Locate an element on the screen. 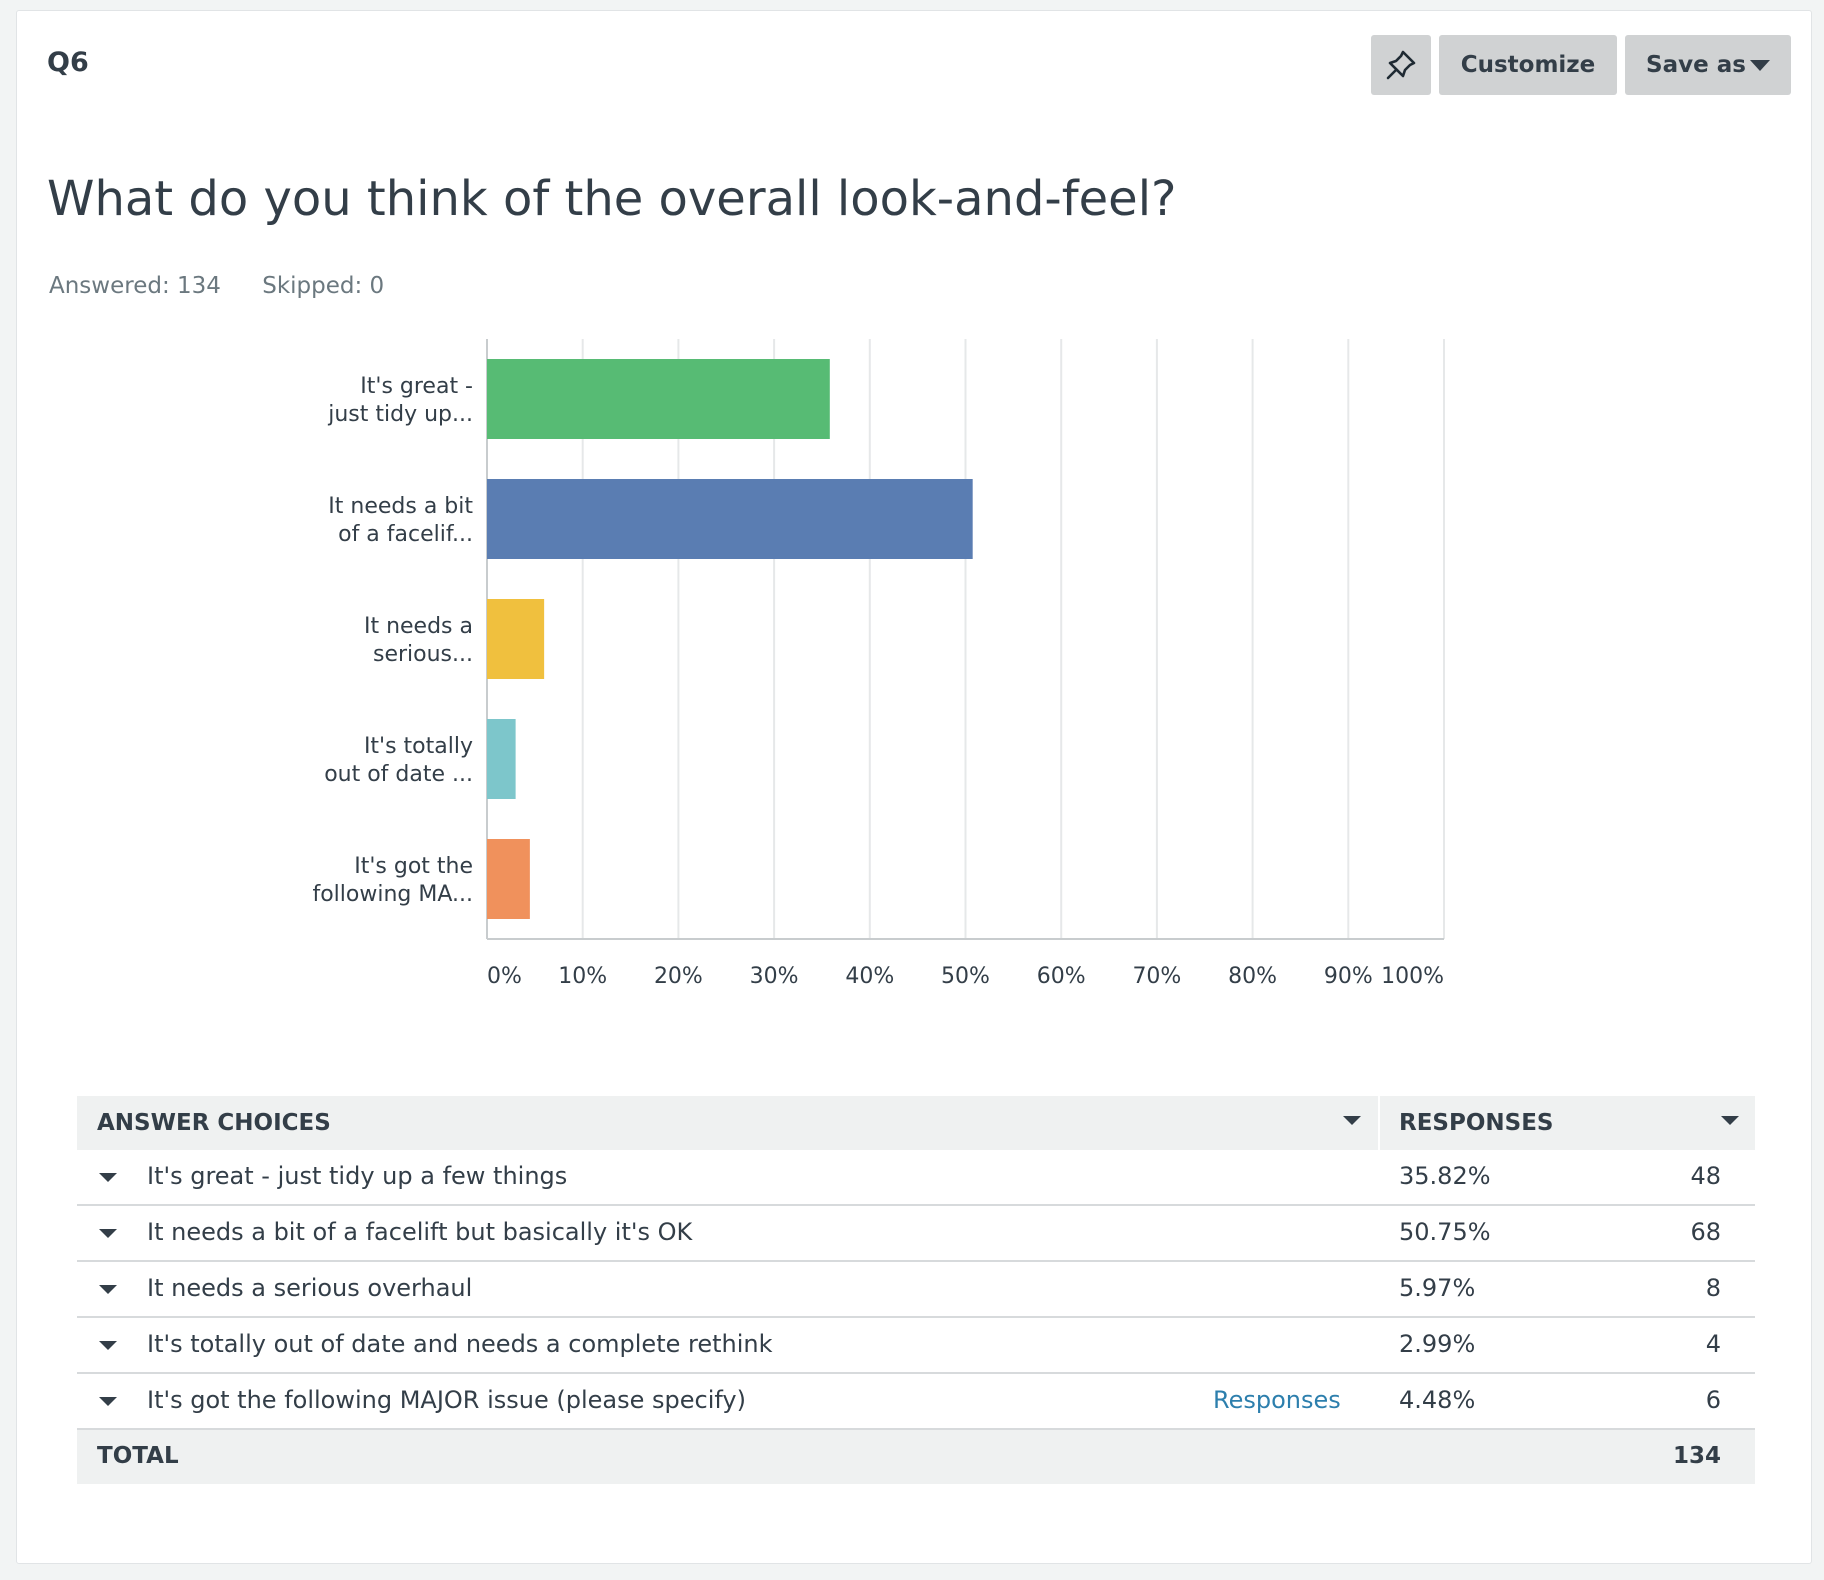 The height and width of the screenshot is (1580, 1824). question-number: Q6 is located at coordinates (68, 62).